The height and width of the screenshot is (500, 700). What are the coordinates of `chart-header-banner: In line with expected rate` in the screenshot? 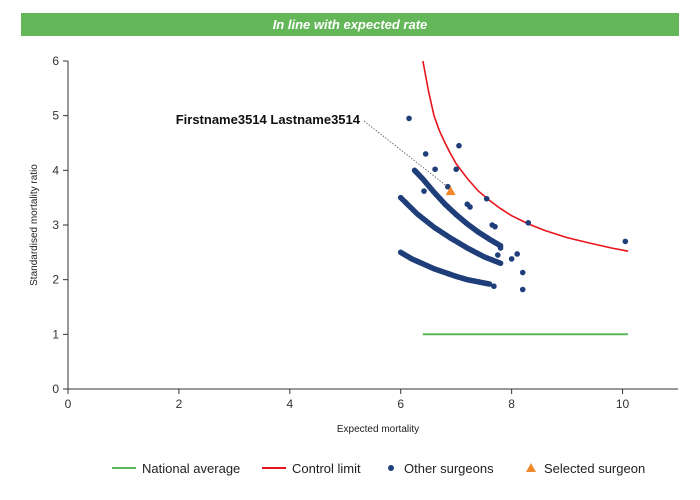 It's located at (350, 24).